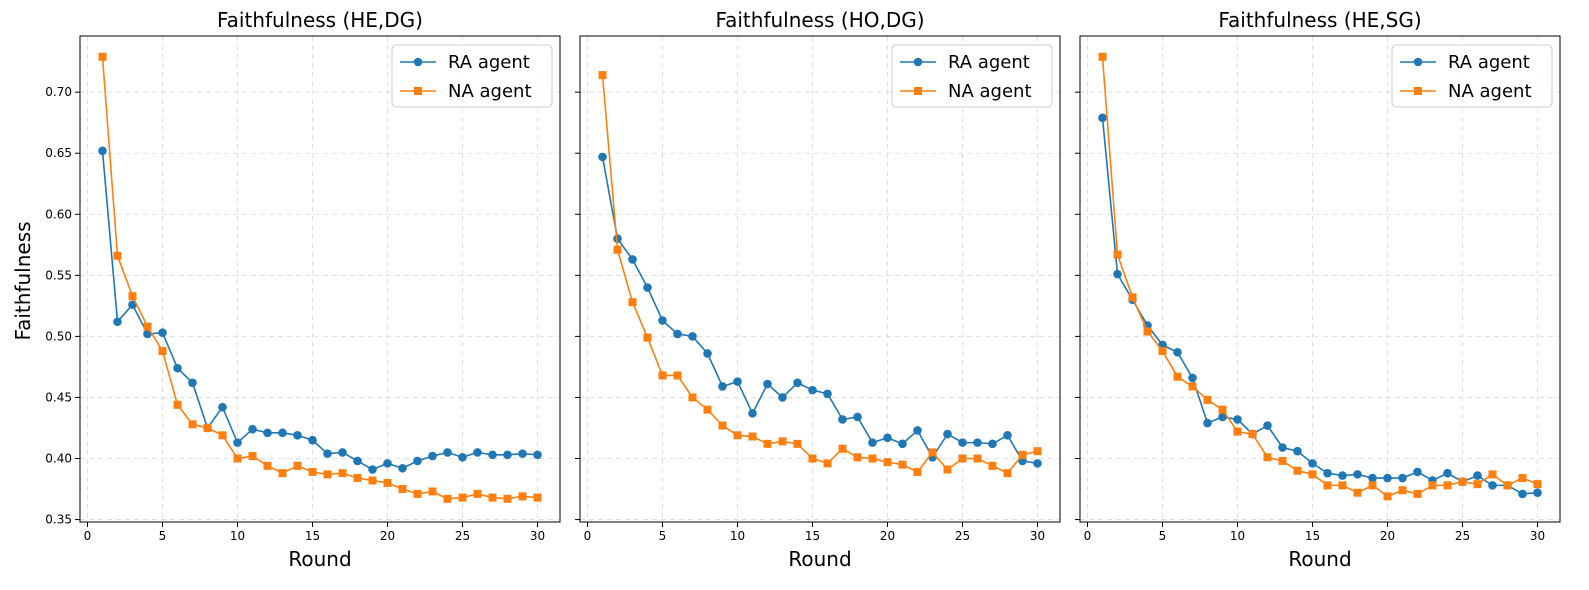  Describe the element at coordinates (887, 536) in the screenshot. I see `x-tick-label: 20` at that location.